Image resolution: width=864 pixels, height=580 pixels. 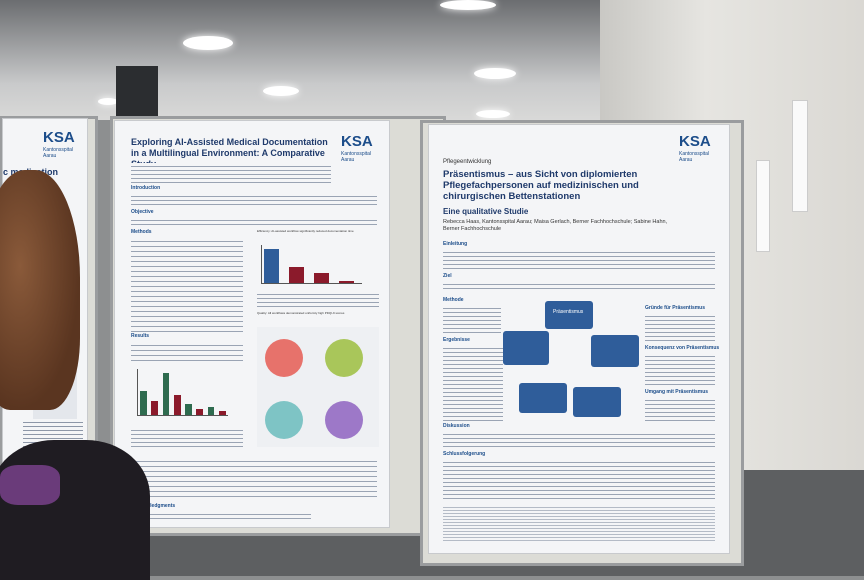 What do you see at coordinates (231, 173) in the screenshot?
I see `author-lines` at bounding box center [231, 173].